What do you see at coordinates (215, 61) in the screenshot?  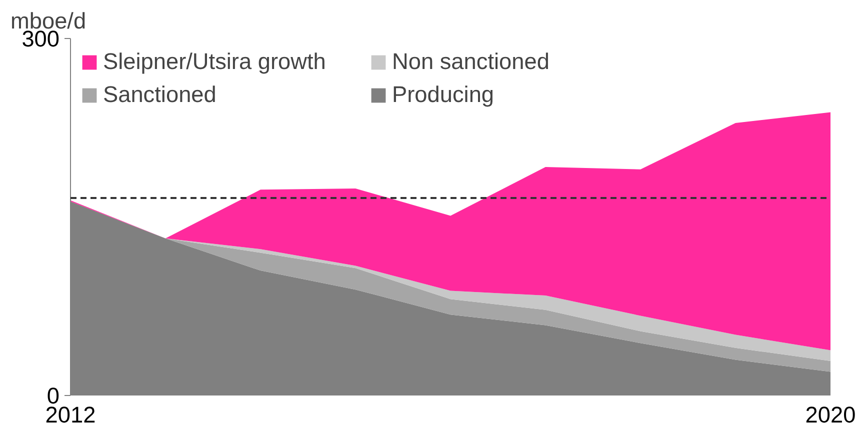 I see `legend-label: Sleipner/Utsira growth` at bounding box center [215, 61].